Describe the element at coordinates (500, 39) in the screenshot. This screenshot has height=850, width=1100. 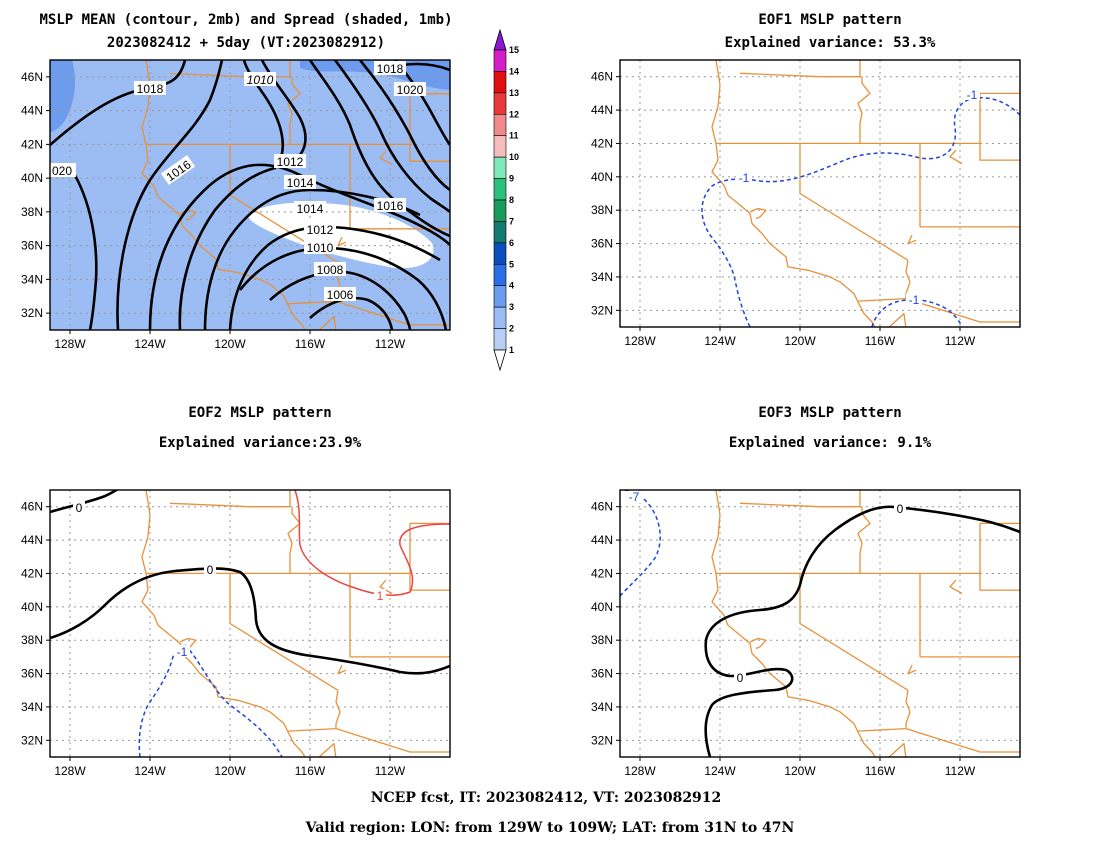
I see `colorbar-top-arrow` at that location.